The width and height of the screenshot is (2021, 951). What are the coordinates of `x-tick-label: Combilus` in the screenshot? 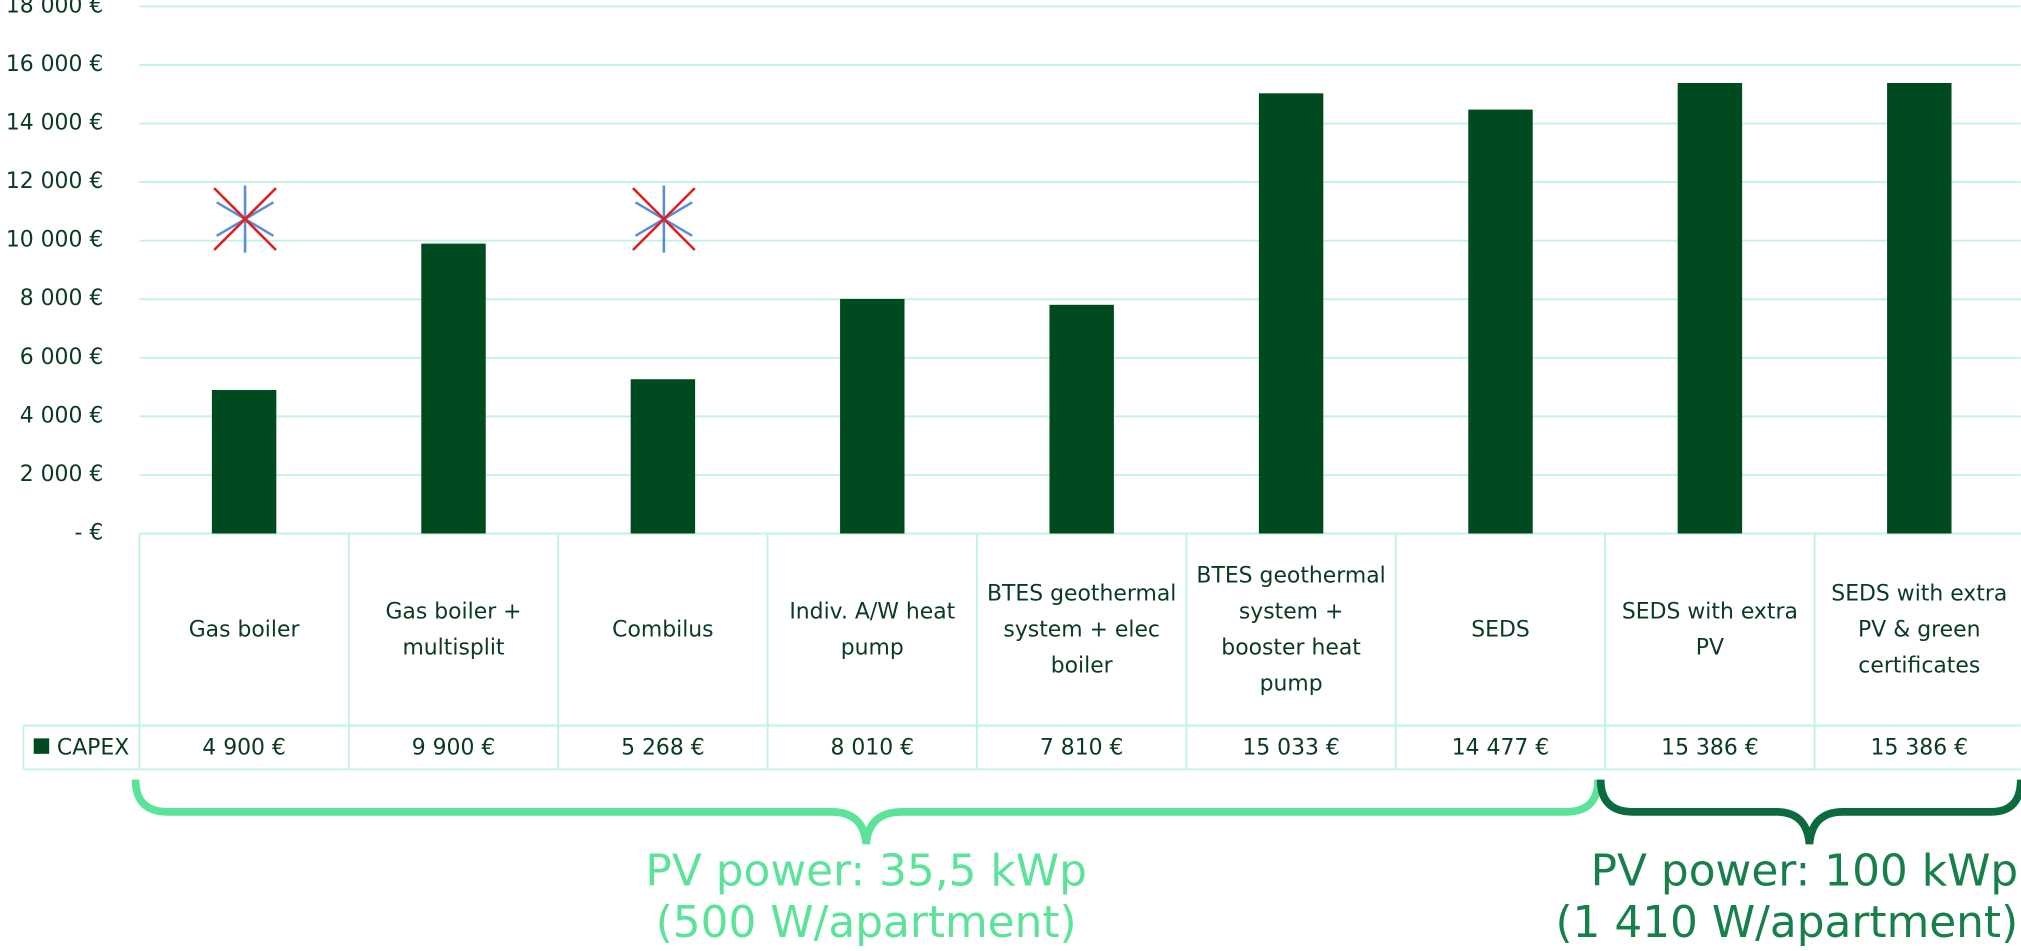 It's located at (663, 629).